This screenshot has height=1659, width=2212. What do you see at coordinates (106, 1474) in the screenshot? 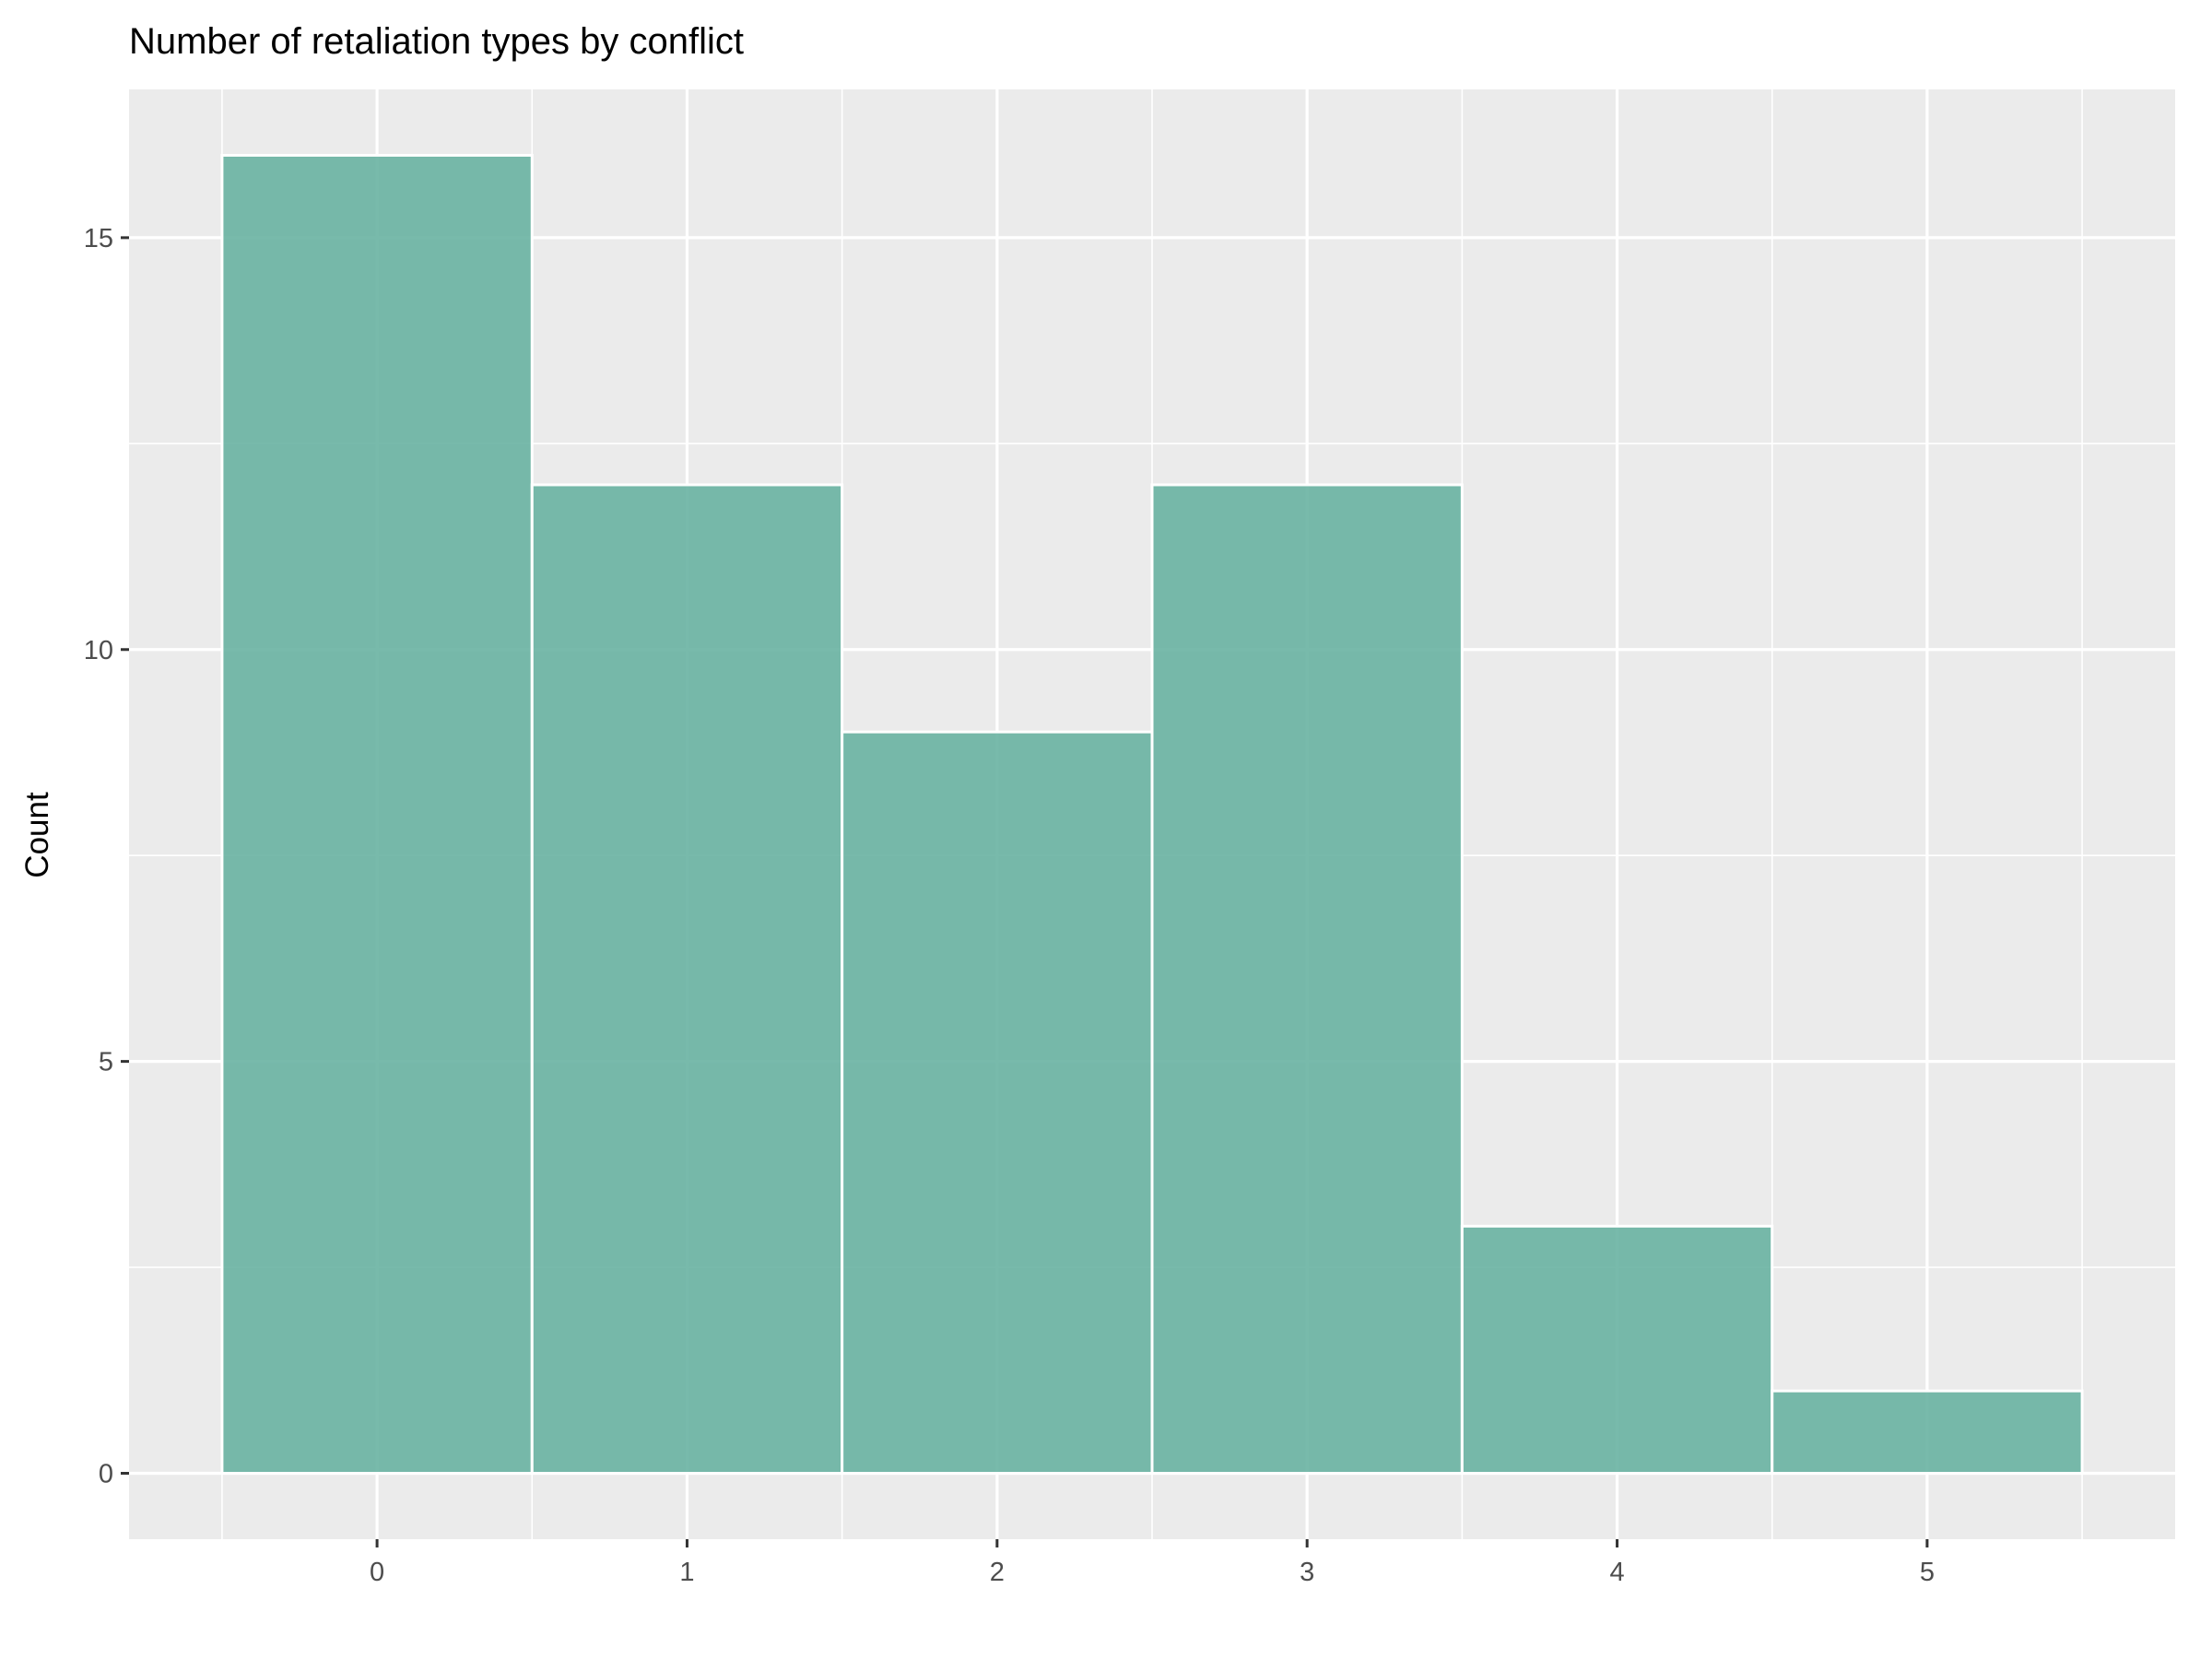
I see `y-tick-label: 0` at bounding box center [106, 1474].